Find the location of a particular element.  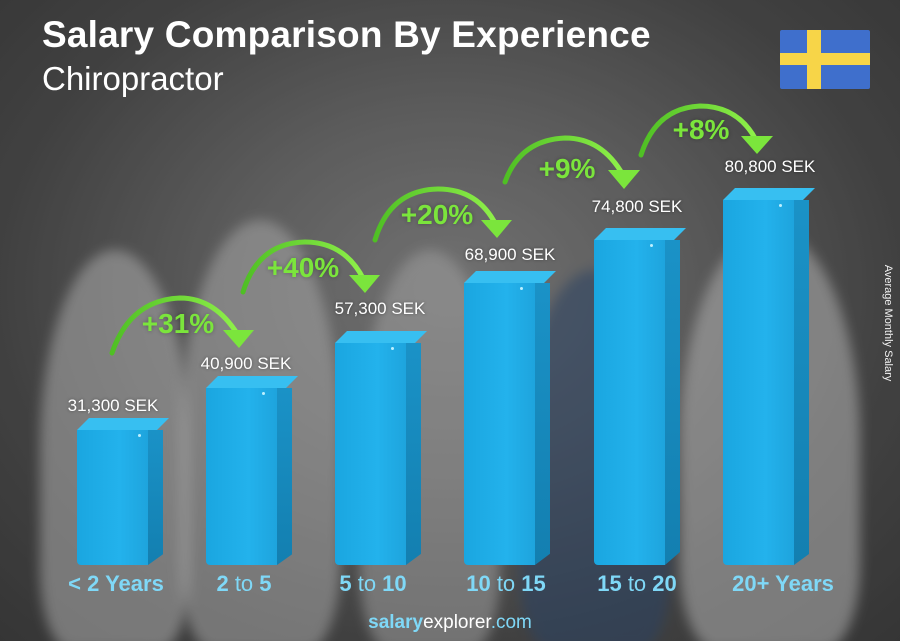

x-label-text: < 2 Years is located at coordinates (116, 583).